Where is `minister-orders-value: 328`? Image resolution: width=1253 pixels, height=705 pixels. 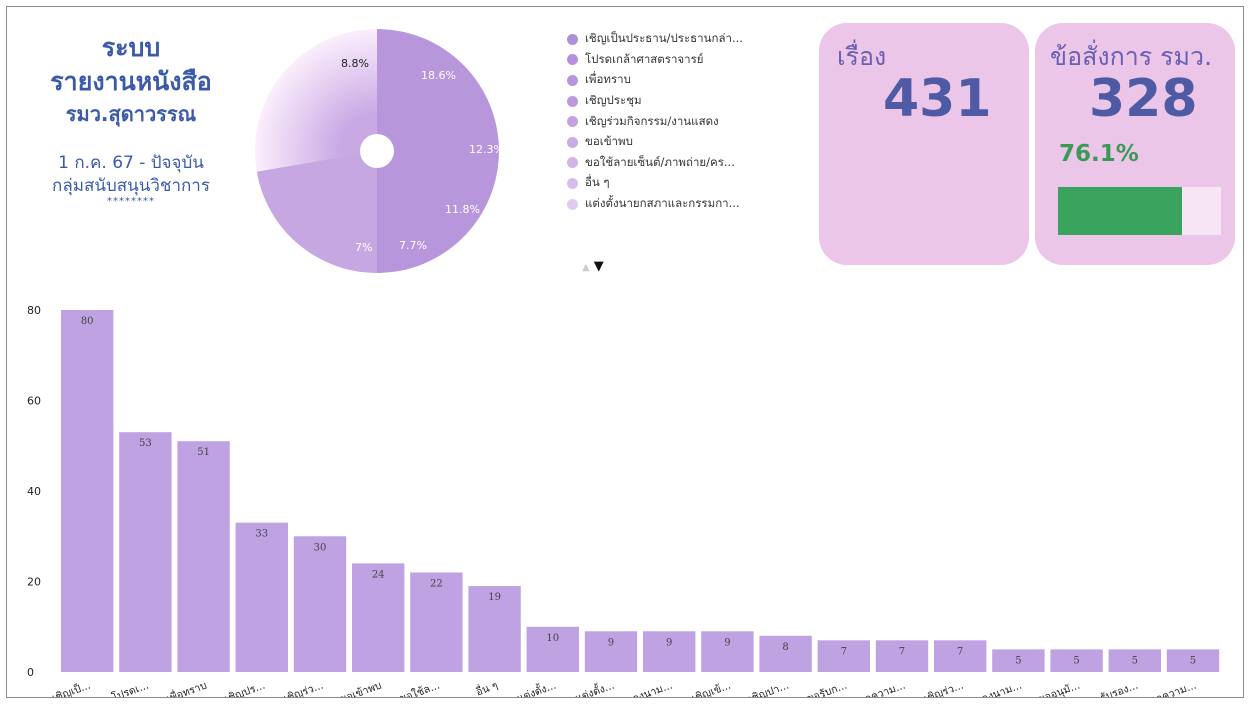 minister-orders-value: 328 is located at coordinates (1143, 99).